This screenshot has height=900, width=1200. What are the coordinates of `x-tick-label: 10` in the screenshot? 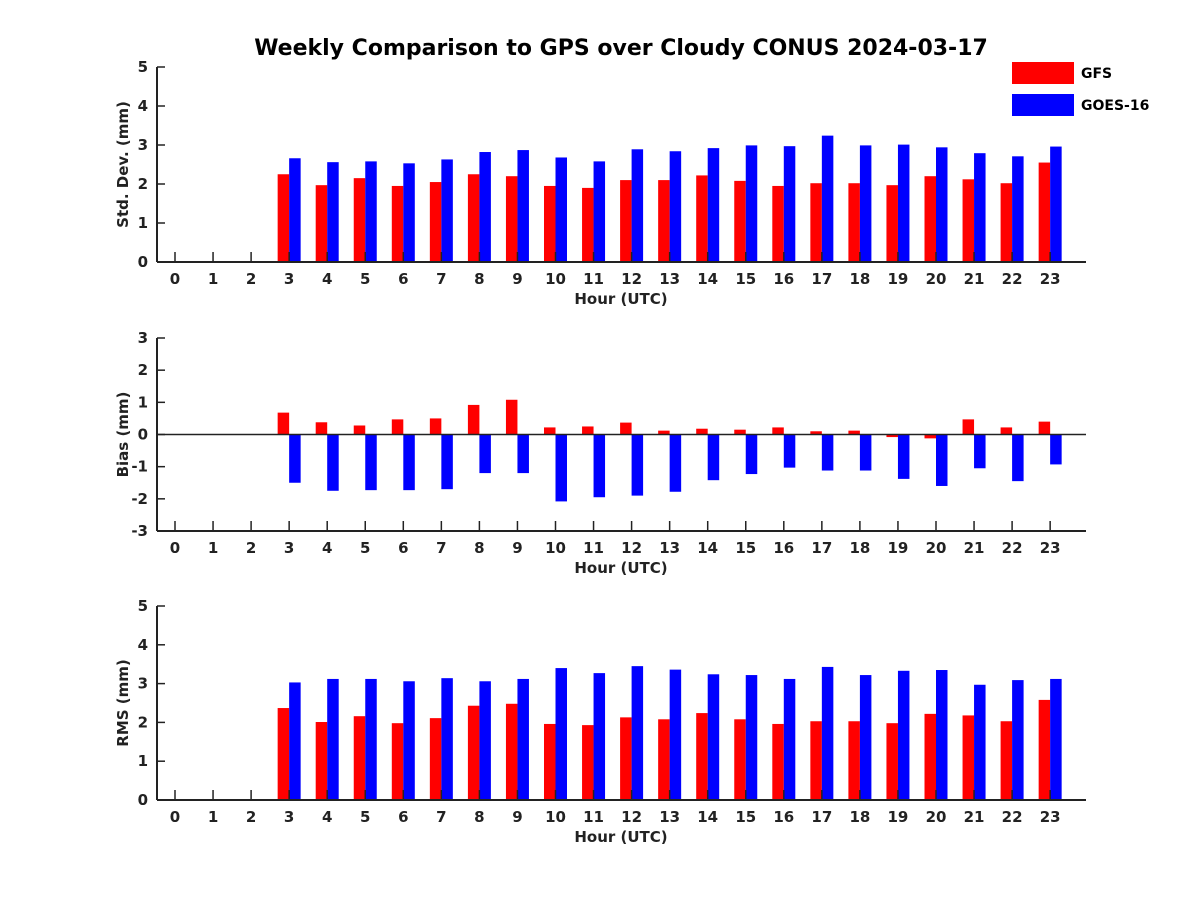 It's located at (555, 817).